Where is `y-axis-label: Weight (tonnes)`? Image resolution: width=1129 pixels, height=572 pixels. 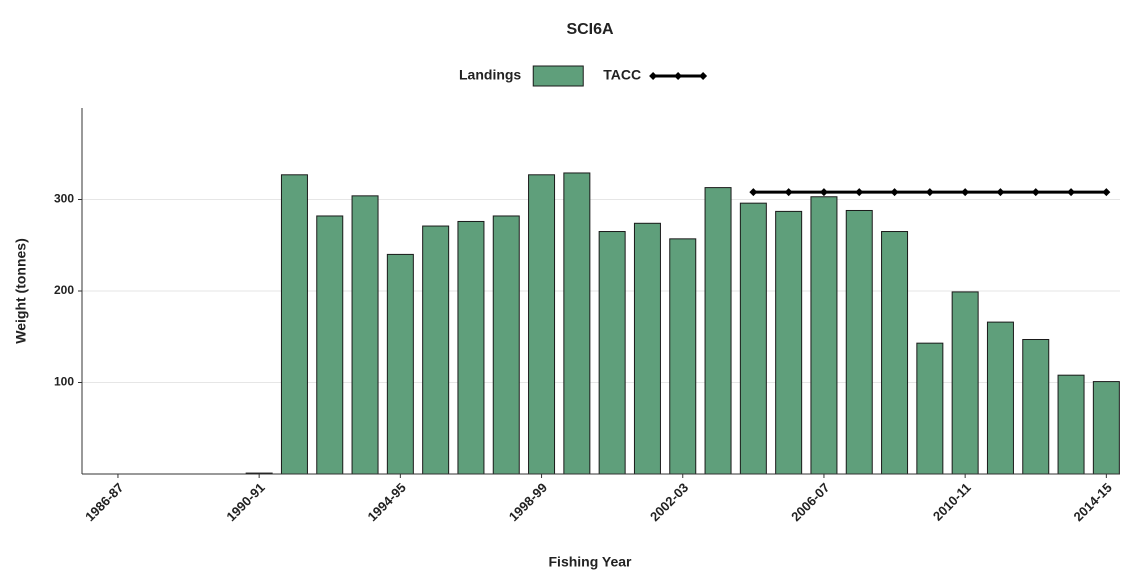 y-axis-label: Weight (tonnes) is located at coordinates (21, 291).